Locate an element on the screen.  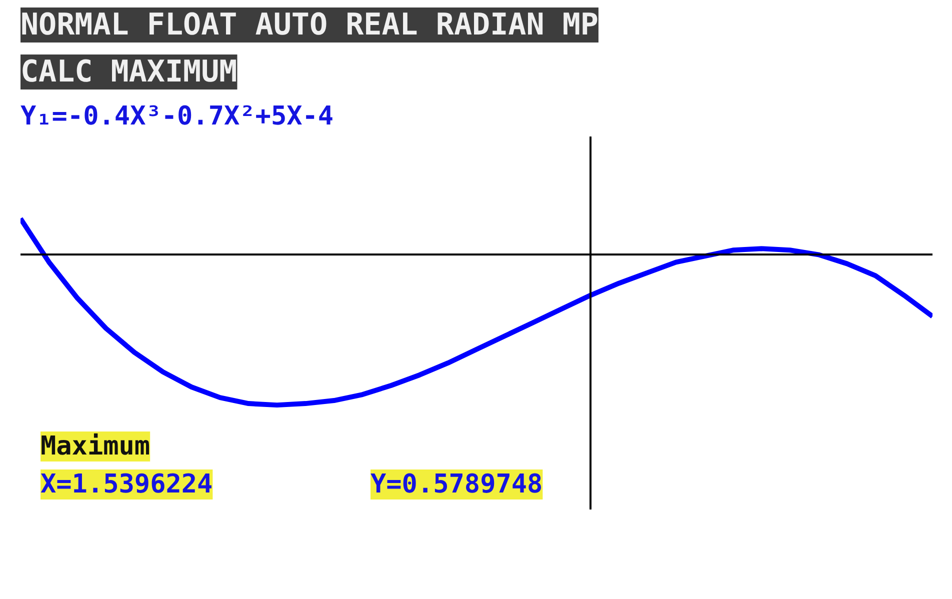
text: Maximum is located at coordinates (95, 447).